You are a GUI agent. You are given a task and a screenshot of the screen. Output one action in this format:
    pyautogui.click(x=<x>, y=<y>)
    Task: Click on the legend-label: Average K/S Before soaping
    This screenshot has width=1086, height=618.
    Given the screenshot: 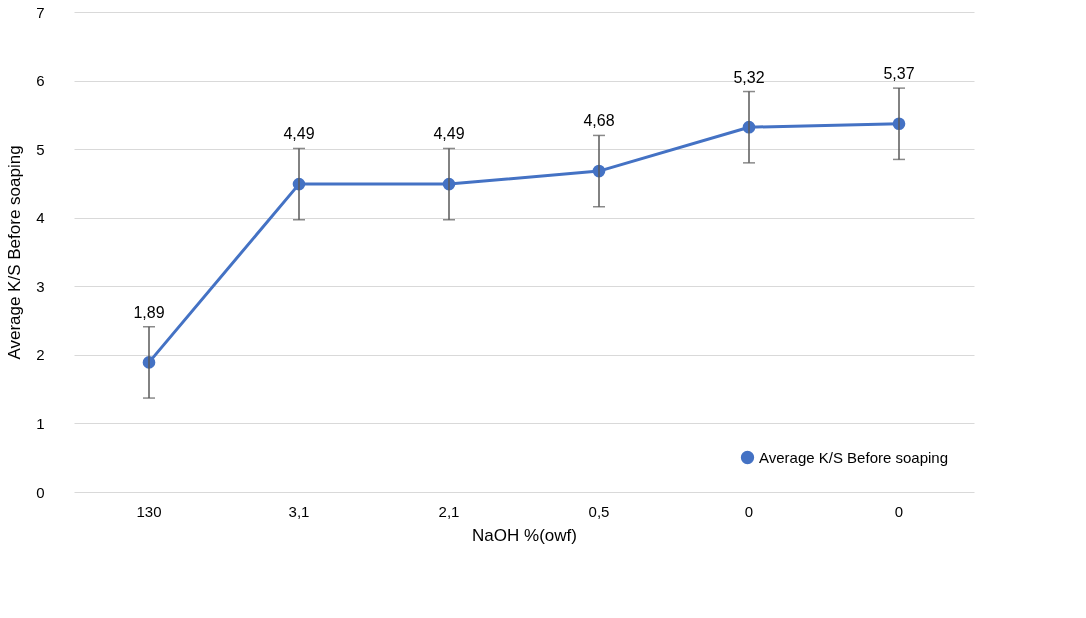 What is the action you would take?
    pyautogui.click(x=854, y=457)
    